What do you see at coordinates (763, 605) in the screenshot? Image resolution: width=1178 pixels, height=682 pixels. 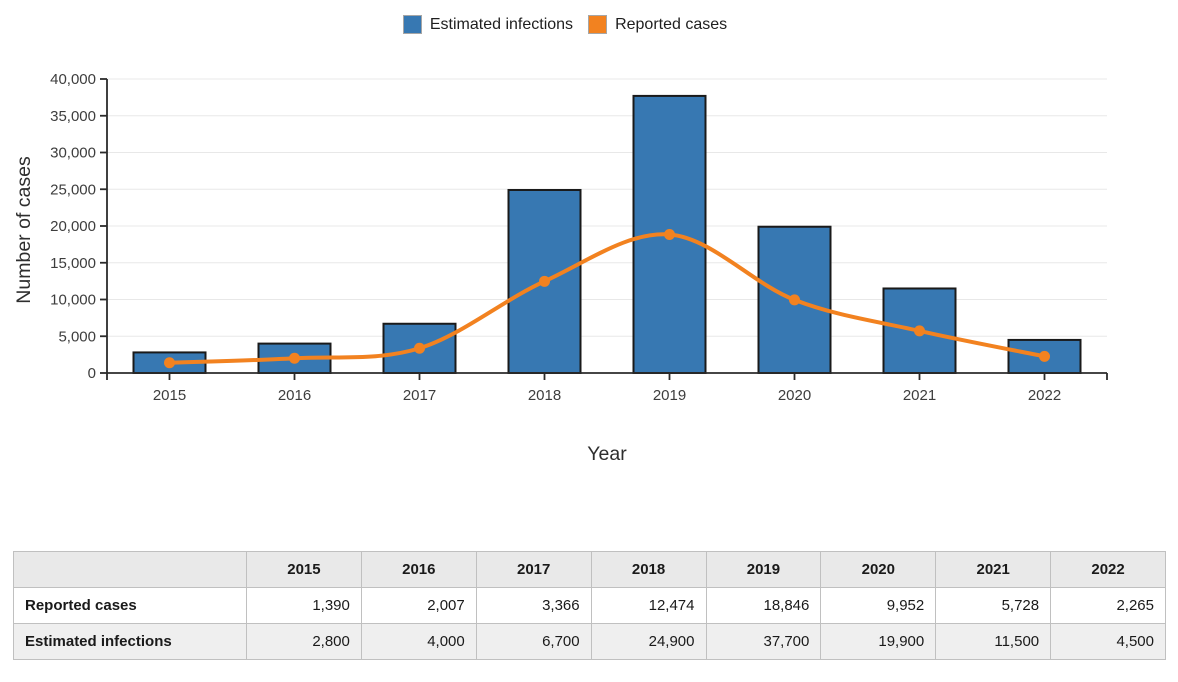 I see `table-cell: 18,846` at bounding box center [763, 605].